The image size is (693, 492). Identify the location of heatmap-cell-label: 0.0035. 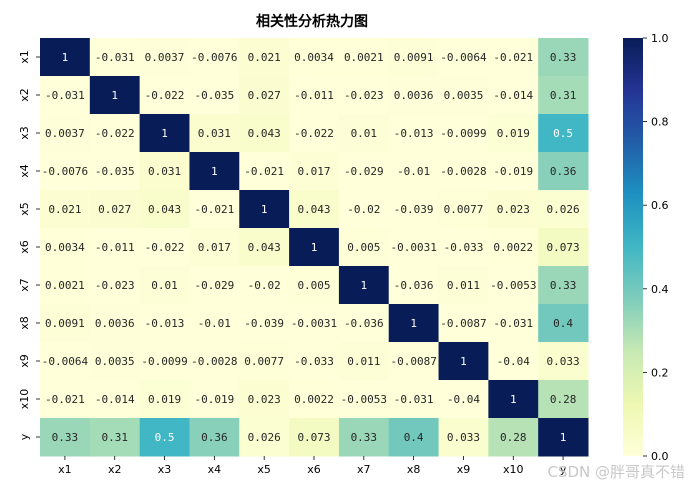
(115, 361).